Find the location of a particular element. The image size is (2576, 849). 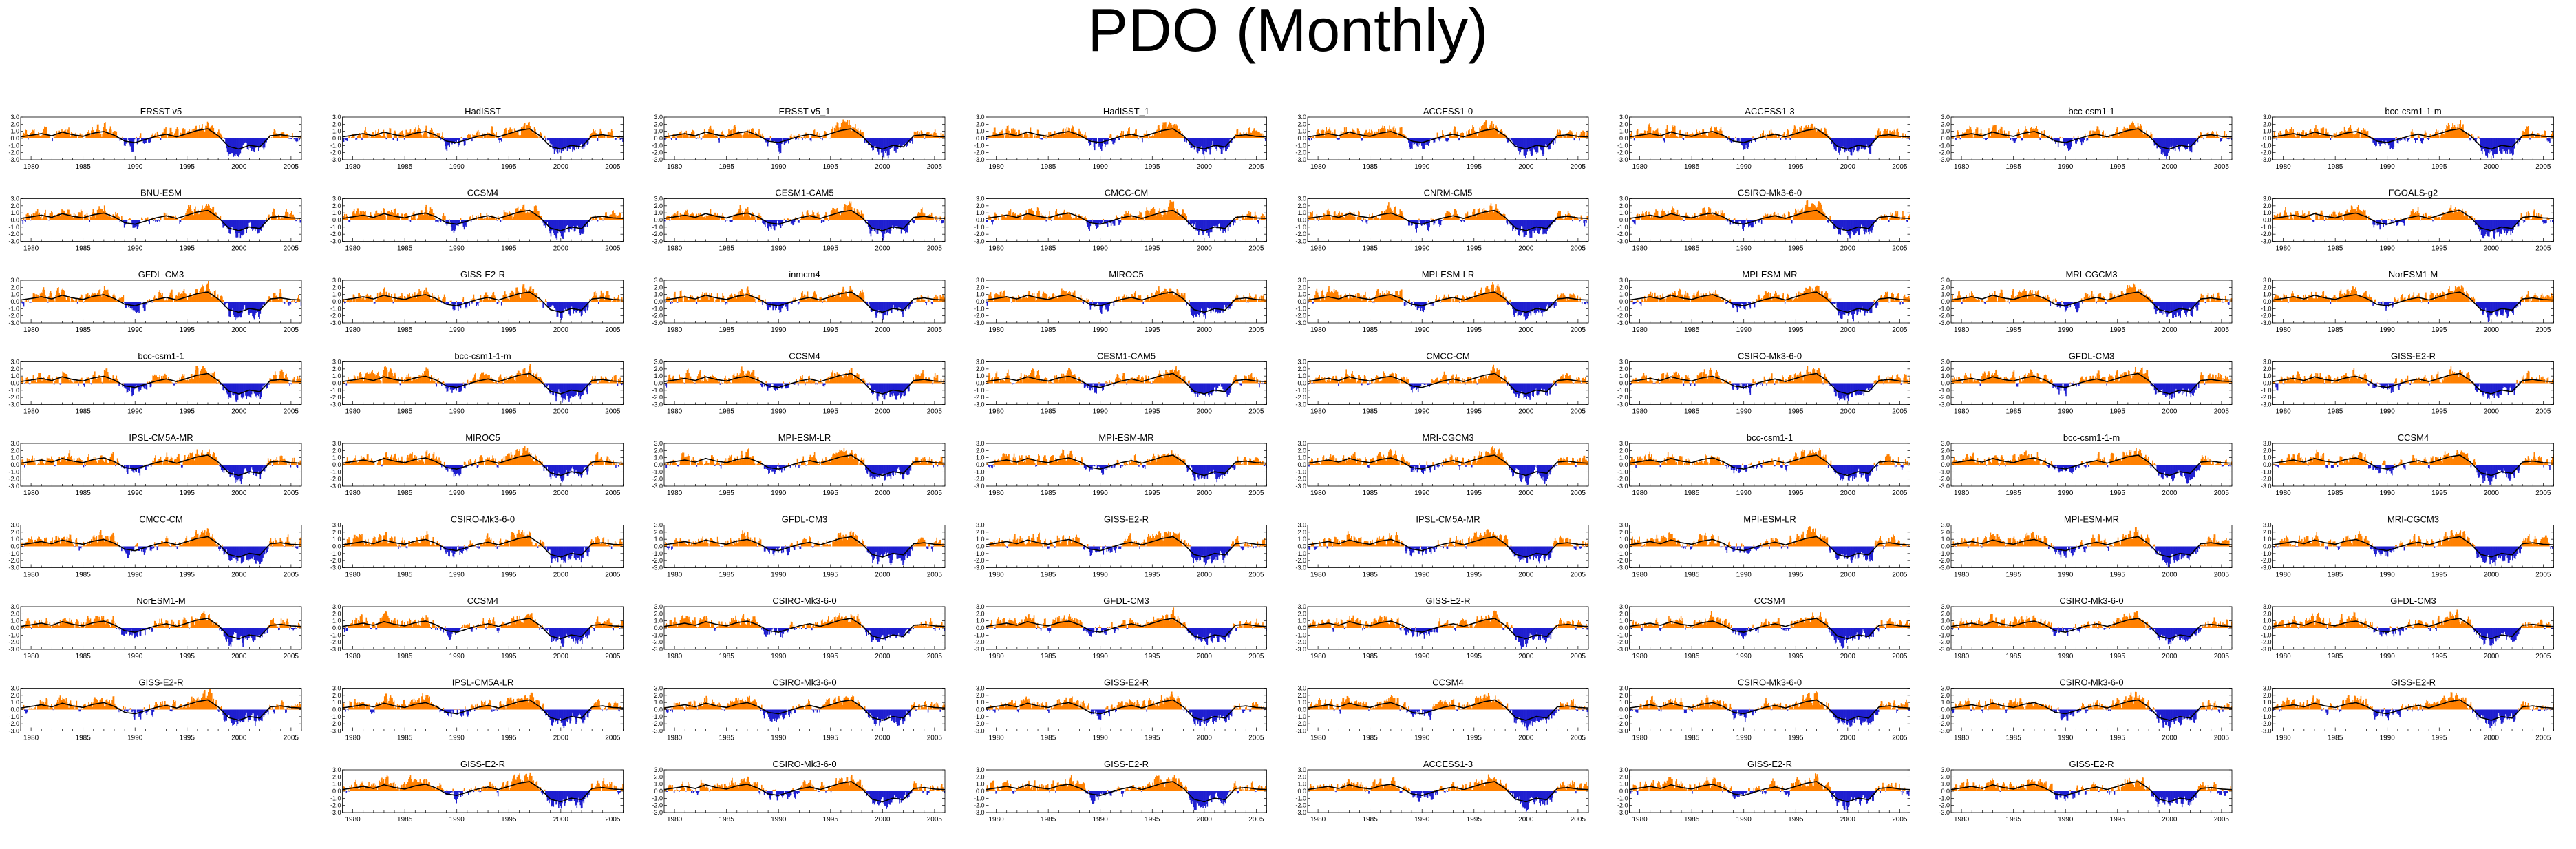

y-tick-label: -1.0 is located at coordinates (1622, 146).